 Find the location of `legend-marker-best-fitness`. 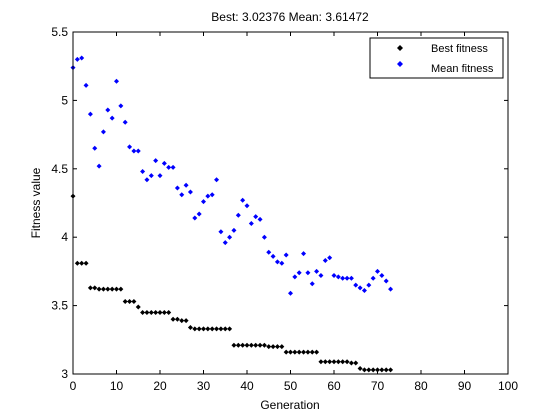

legend-marker-best-fitness is located at coordinates (400, 48).